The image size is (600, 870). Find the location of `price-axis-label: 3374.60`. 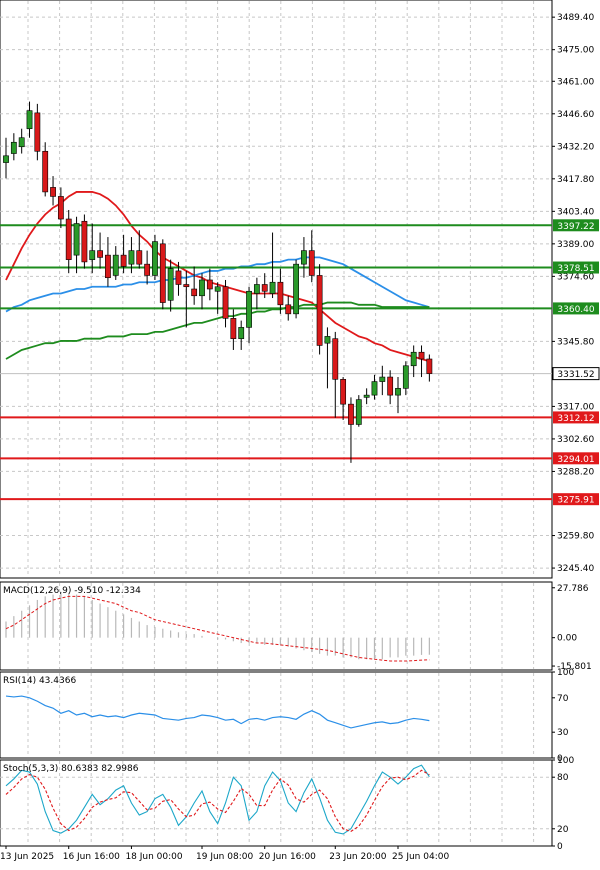

price-axis-label: 3374.60 is located at coordinates (575, 277).